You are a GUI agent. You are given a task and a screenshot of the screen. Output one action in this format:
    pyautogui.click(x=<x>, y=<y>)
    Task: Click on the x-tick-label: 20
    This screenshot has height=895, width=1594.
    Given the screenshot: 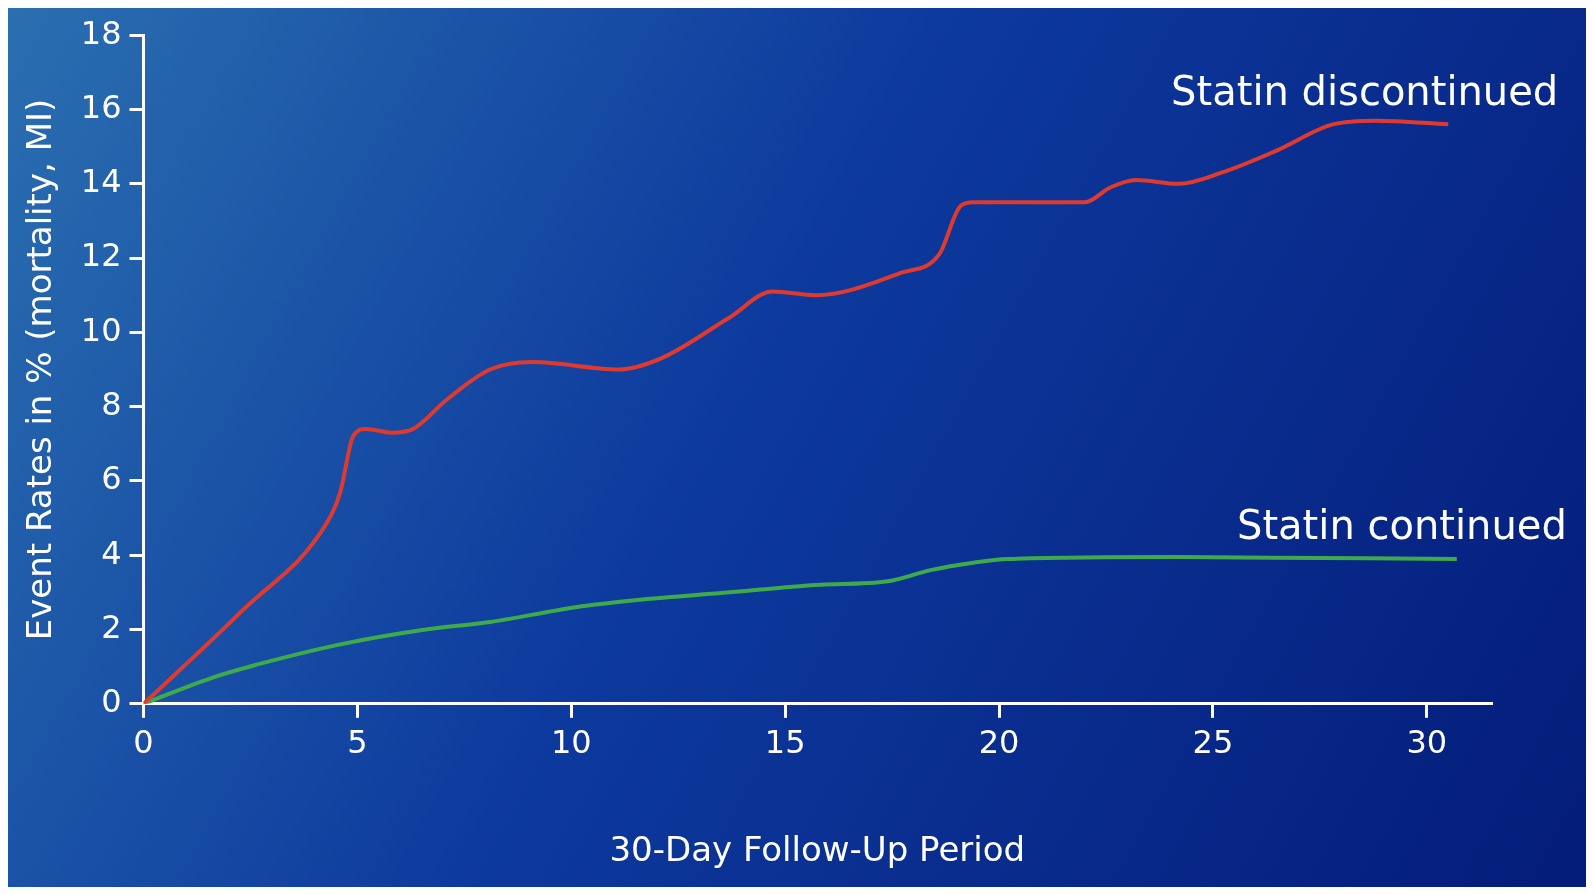 What is the action you would take?
    pyautogui.click(x=999, y=742)
    